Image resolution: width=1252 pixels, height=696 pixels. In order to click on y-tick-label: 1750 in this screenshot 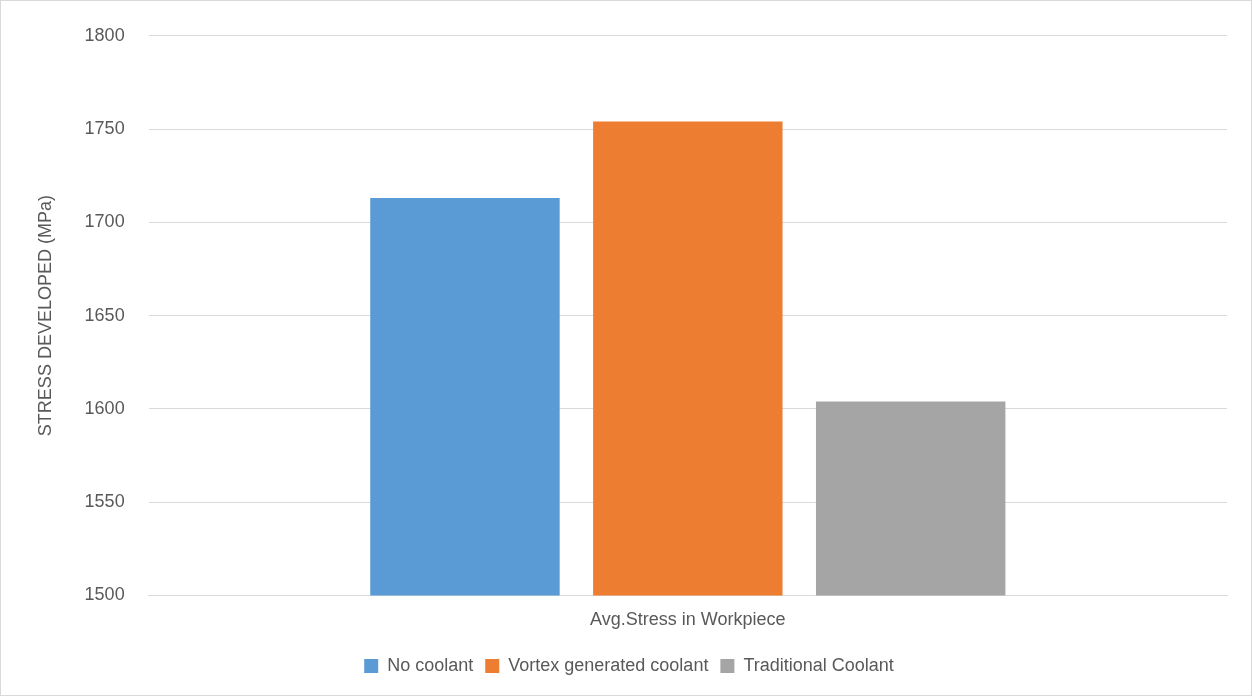, I will do `click(104, 128)`.